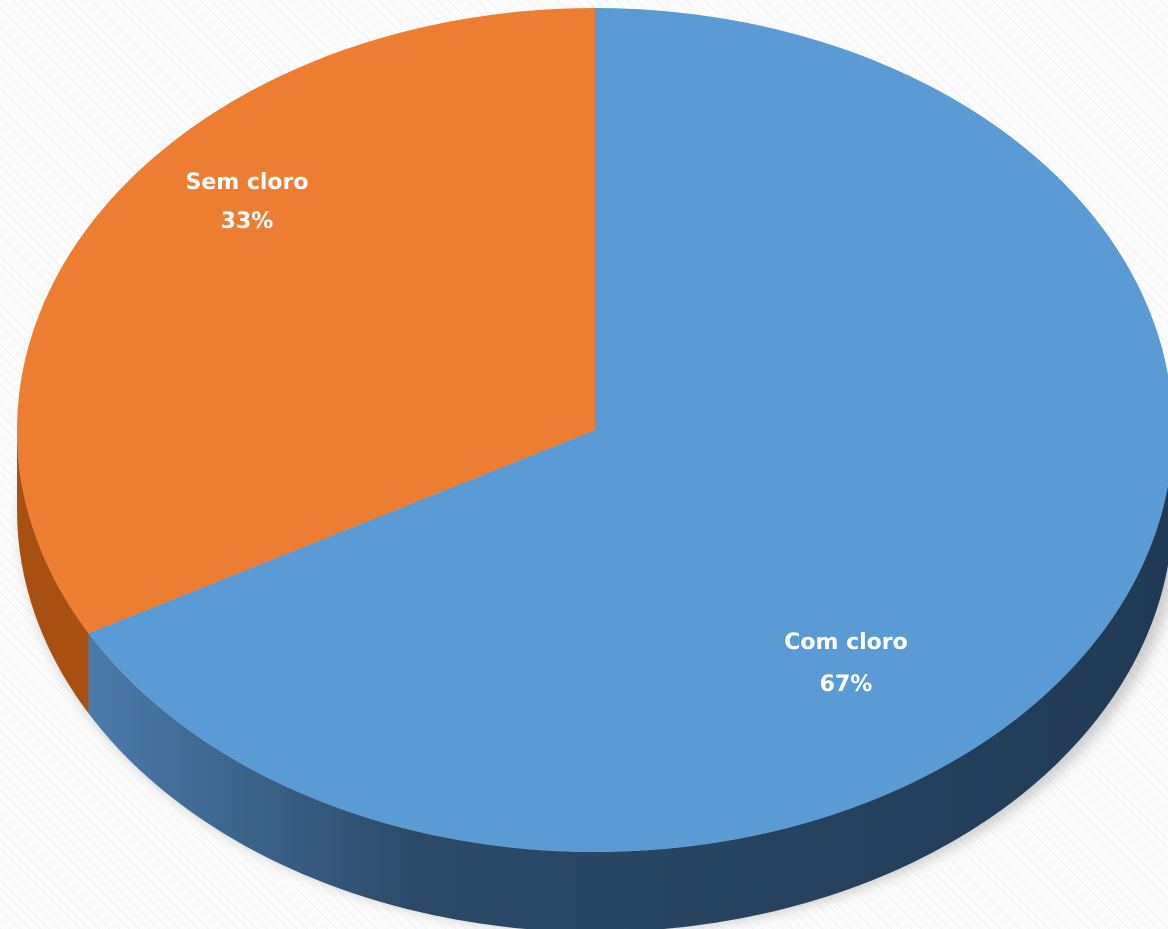 The height and width of the screenshot is (929, 1168). What do you see at coordinates (846, 684) in the screenshot?
I see `slice-percent-com-cloro: 67%` at bounding box center [846, 684].